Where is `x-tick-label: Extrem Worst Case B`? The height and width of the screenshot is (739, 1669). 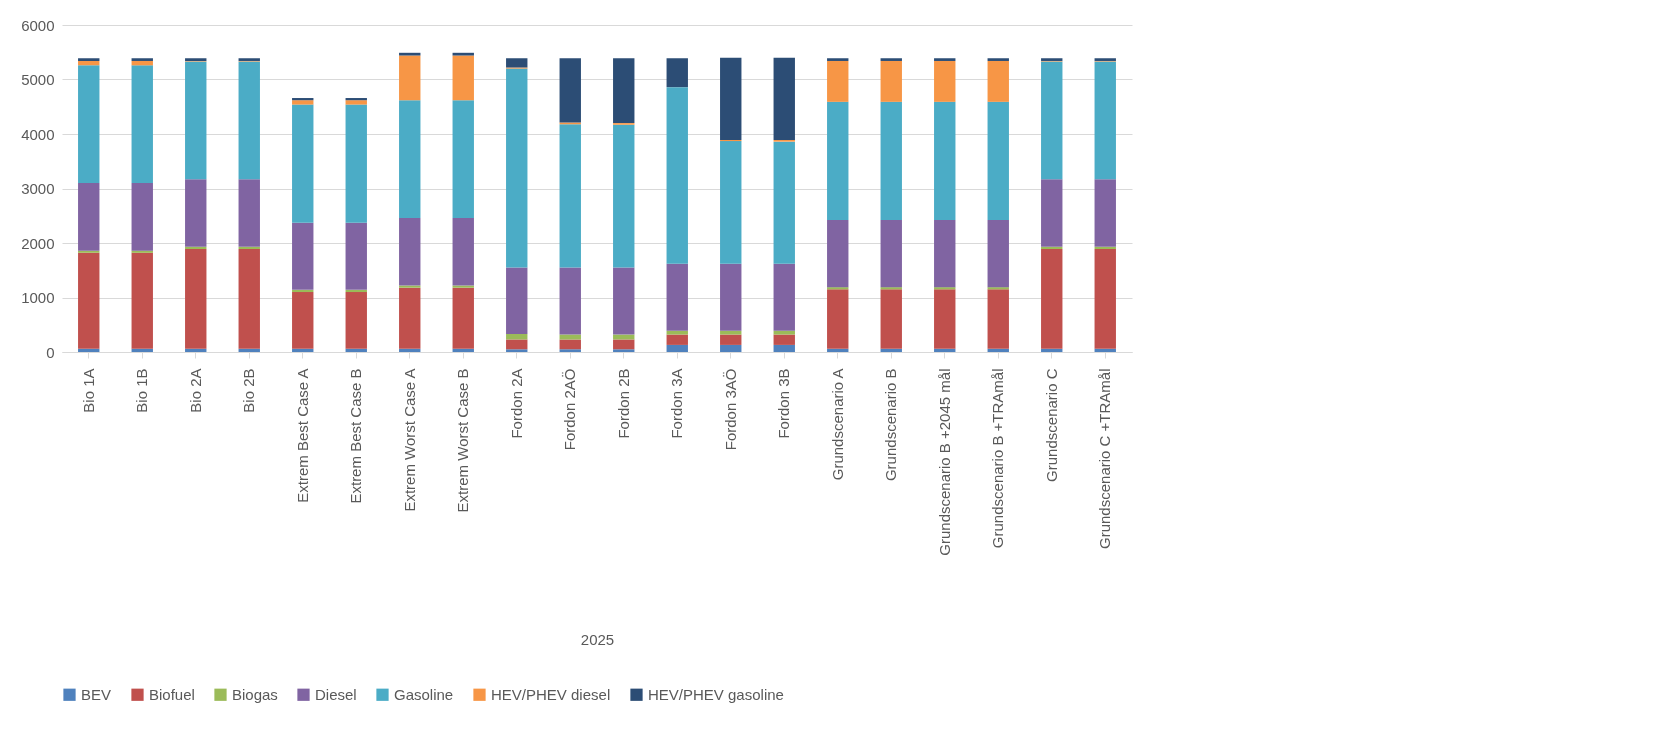
x-tick-label: Extrem Worst Case B is located at coordinates (463, 440).